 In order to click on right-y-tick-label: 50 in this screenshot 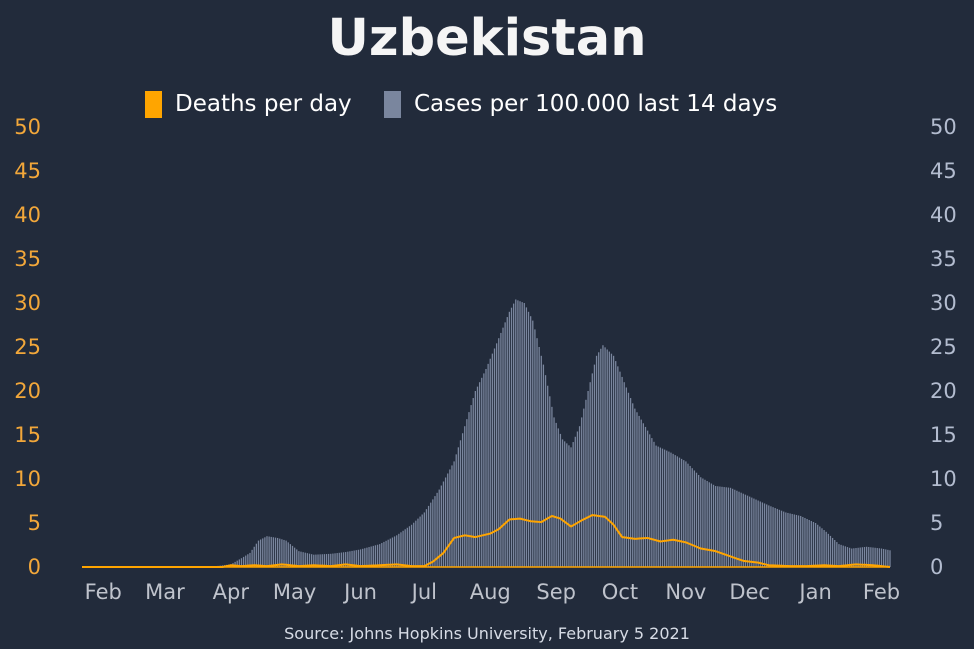, I will do `click(943, 127)`.